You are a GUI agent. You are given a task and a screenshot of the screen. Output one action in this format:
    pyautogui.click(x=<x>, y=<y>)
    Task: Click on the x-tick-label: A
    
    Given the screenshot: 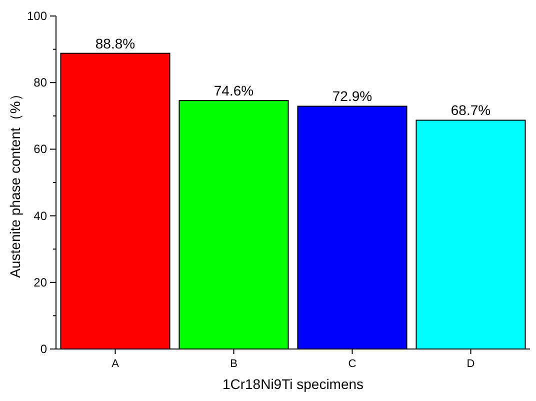 What is the action you would take?
    pyautogui.click(x=116, y=364)
    